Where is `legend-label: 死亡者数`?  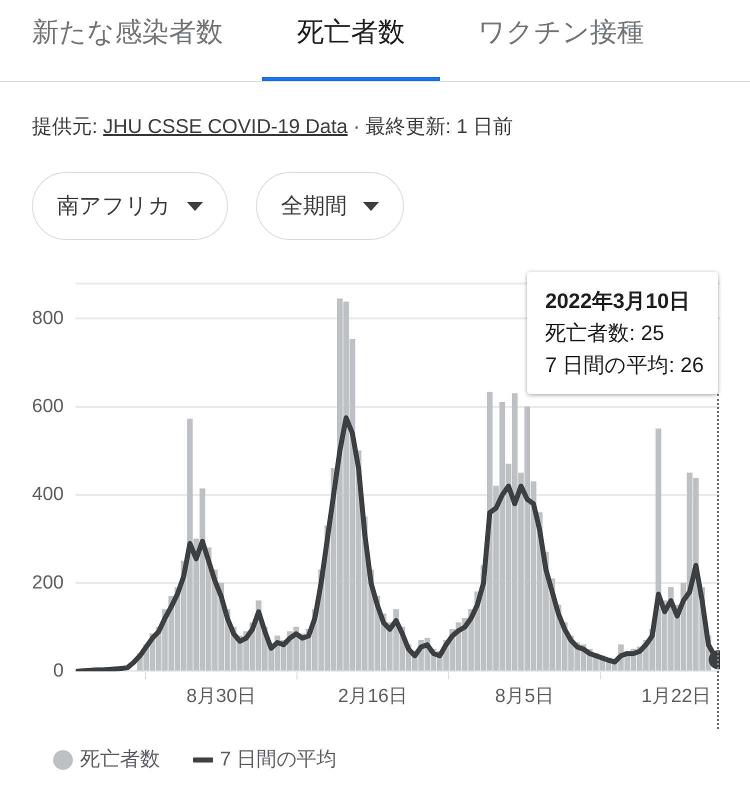 legend-label: 死亡者数 is located at coordinates (120, 759).